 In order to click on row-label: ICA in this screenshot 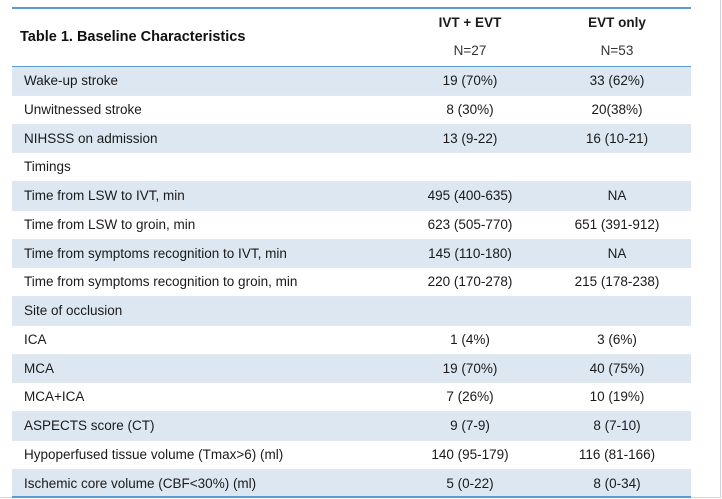, I will do `click(35, 339)`.